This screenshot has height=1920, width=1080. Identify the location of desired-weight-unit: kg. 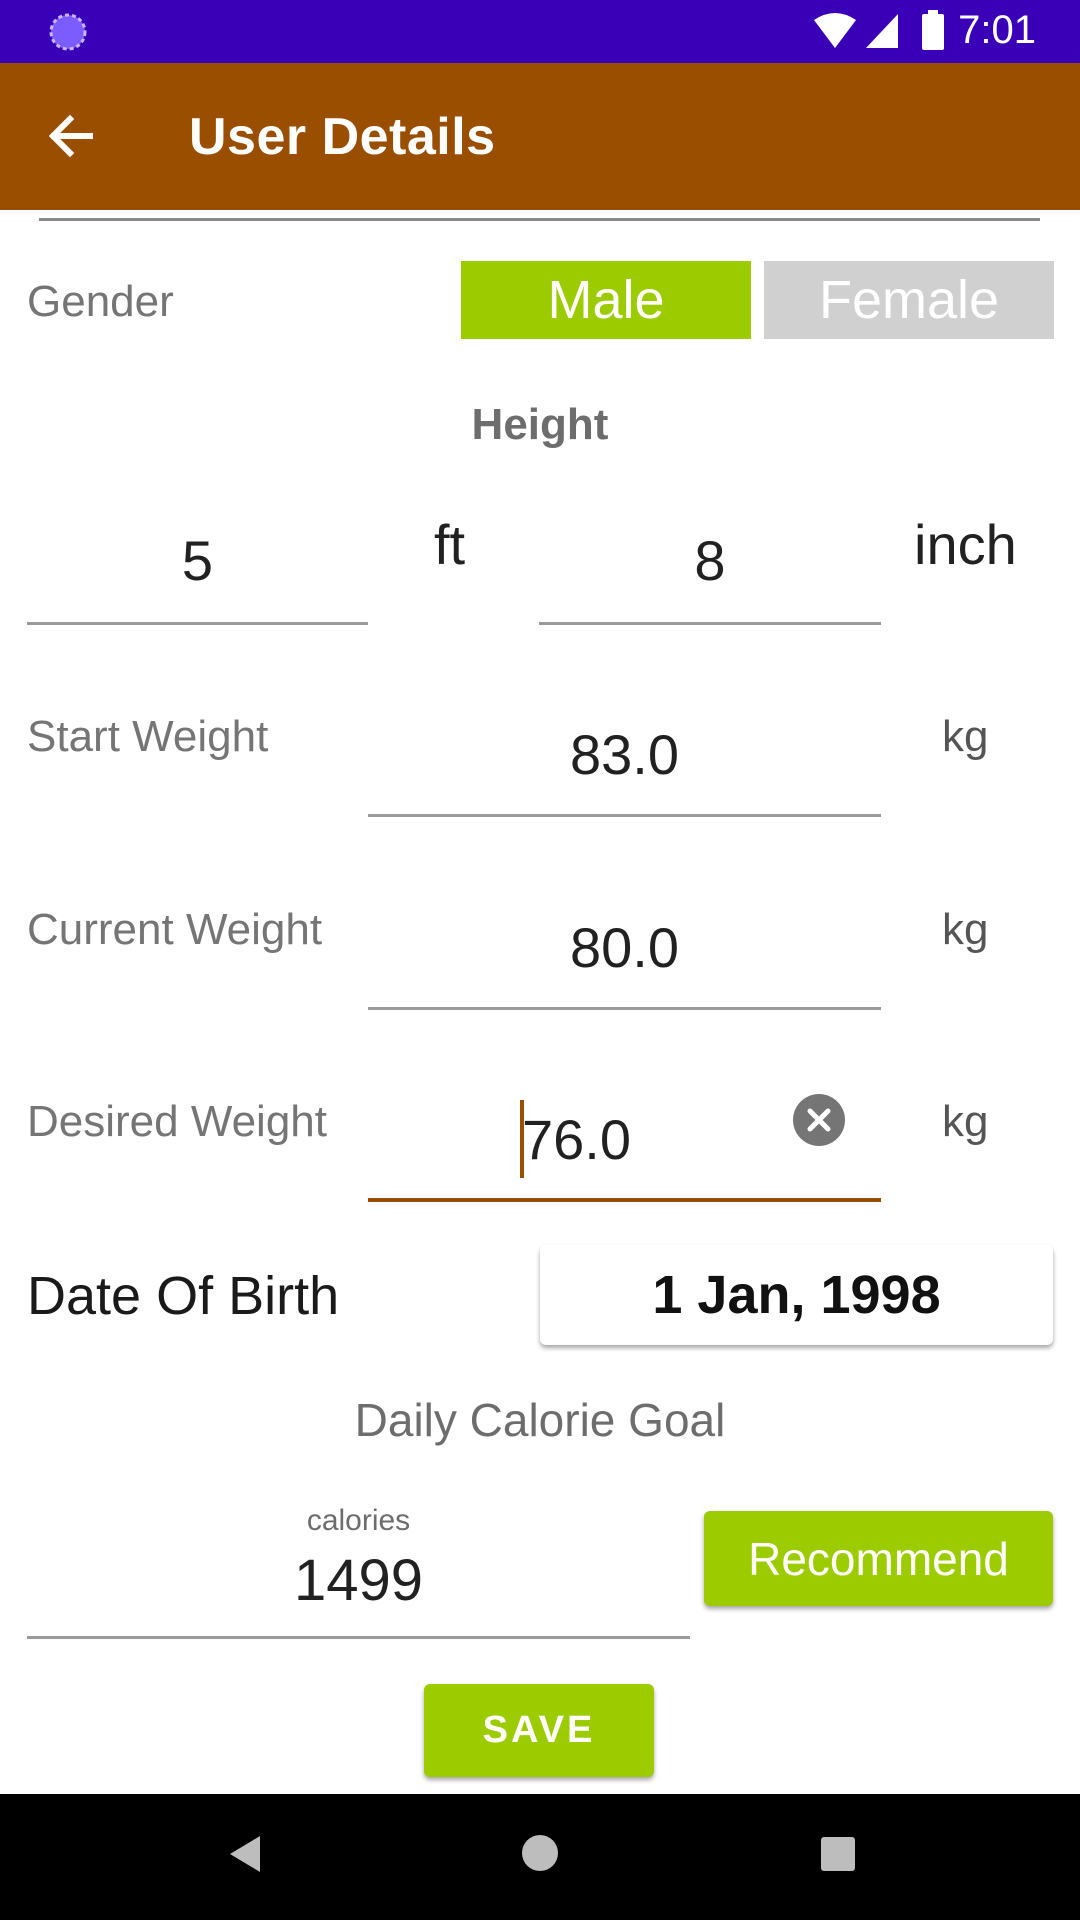
(965, 1121).